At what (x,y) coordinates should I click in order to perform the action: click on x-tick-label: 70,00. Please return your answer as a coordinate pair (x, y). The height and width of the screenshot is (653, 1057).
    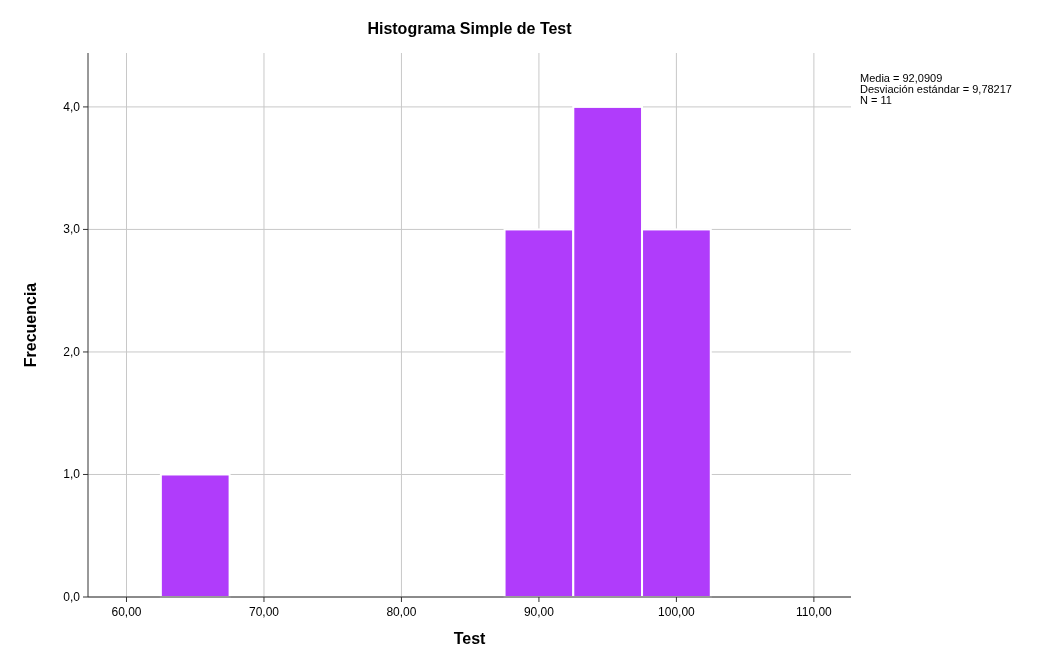
    Looking at the image, I should click on (264, 612).